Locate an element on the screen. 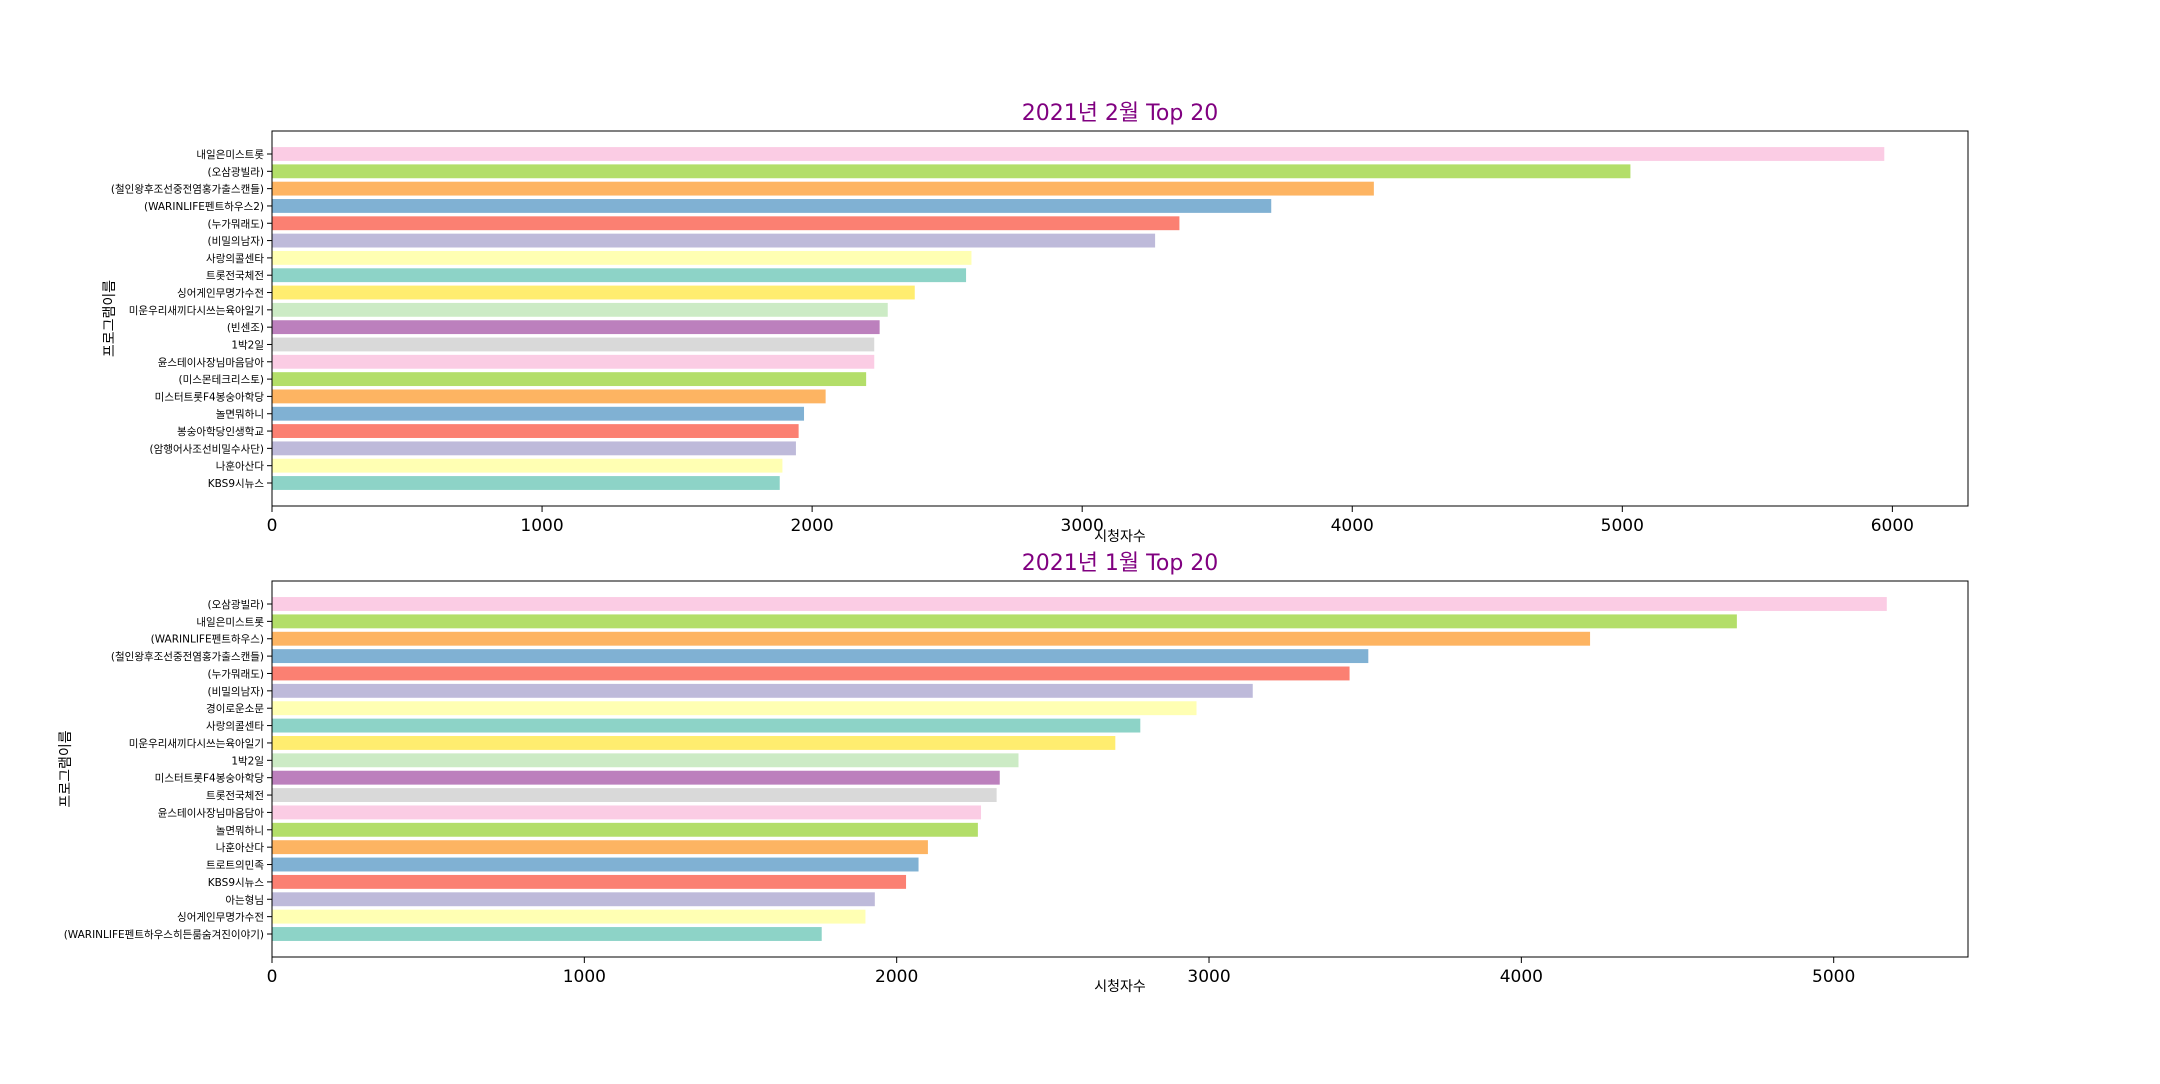 The image size is (2160, 1084). x-tick-label: 1000 is located at coordinates (584, 977).